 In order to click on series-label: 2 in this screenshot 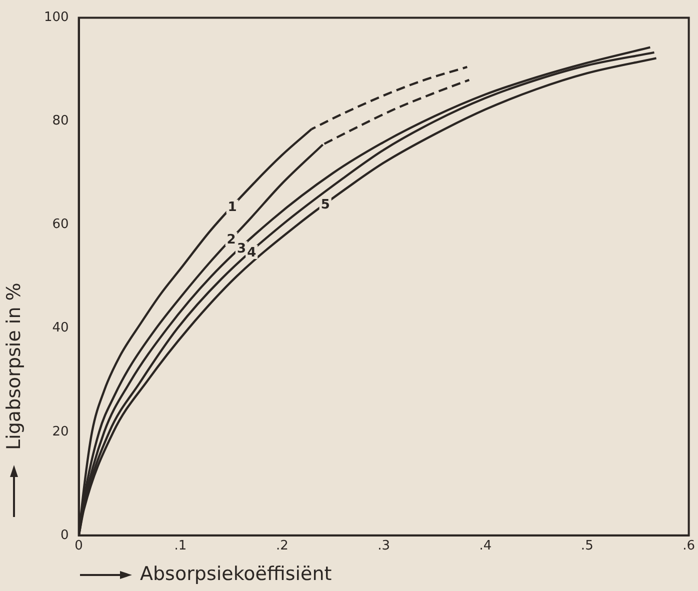, I will do `click(231, 240)`.